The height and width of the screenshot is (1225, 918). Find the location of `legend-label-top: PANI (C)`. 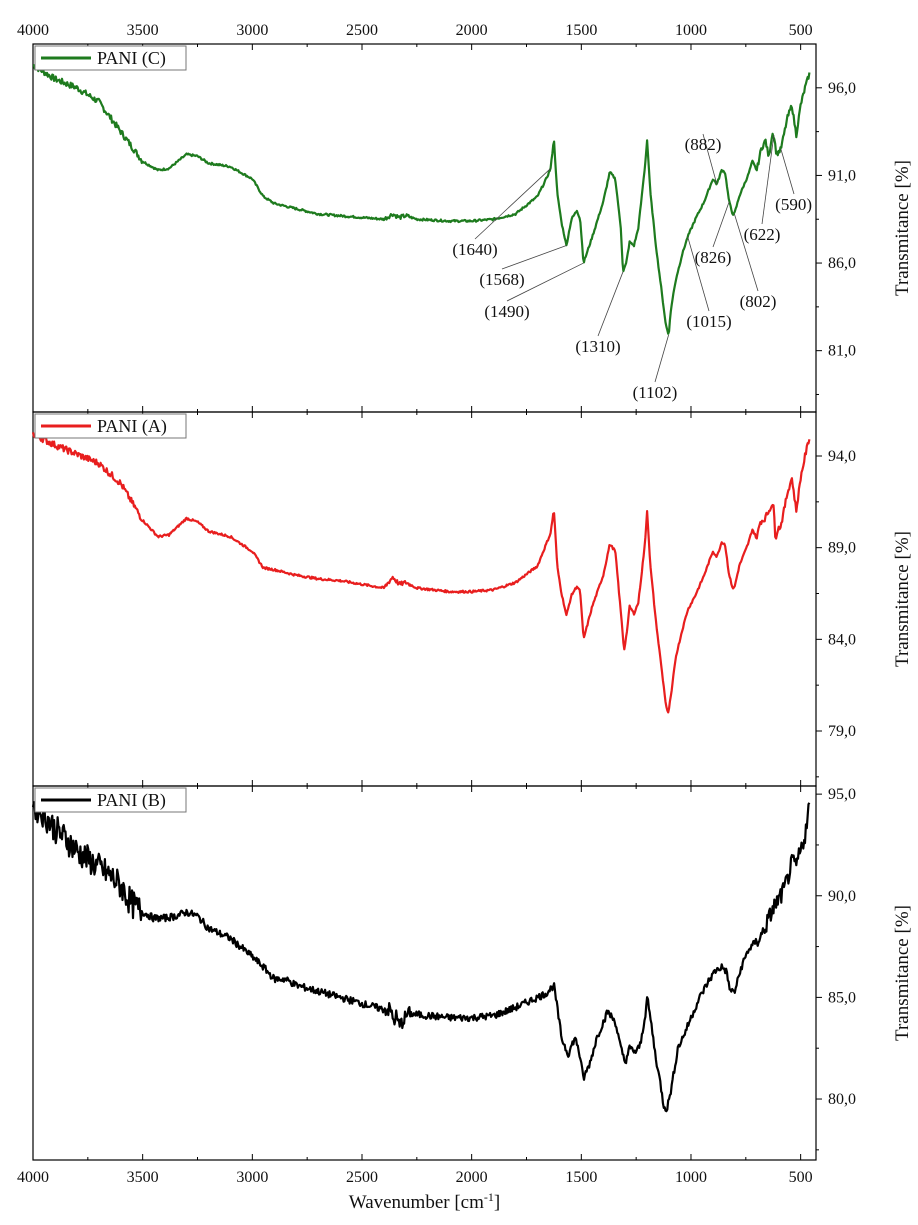

legend-label-top: PANI (C) is located at coordinates (131, 58).